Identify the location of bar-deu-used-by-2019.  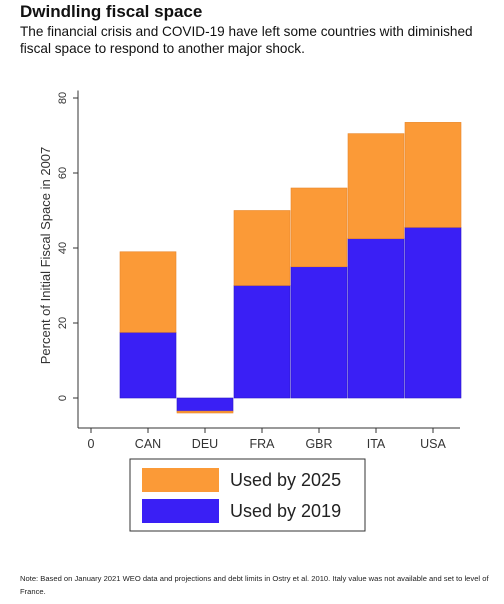
(205, 404).